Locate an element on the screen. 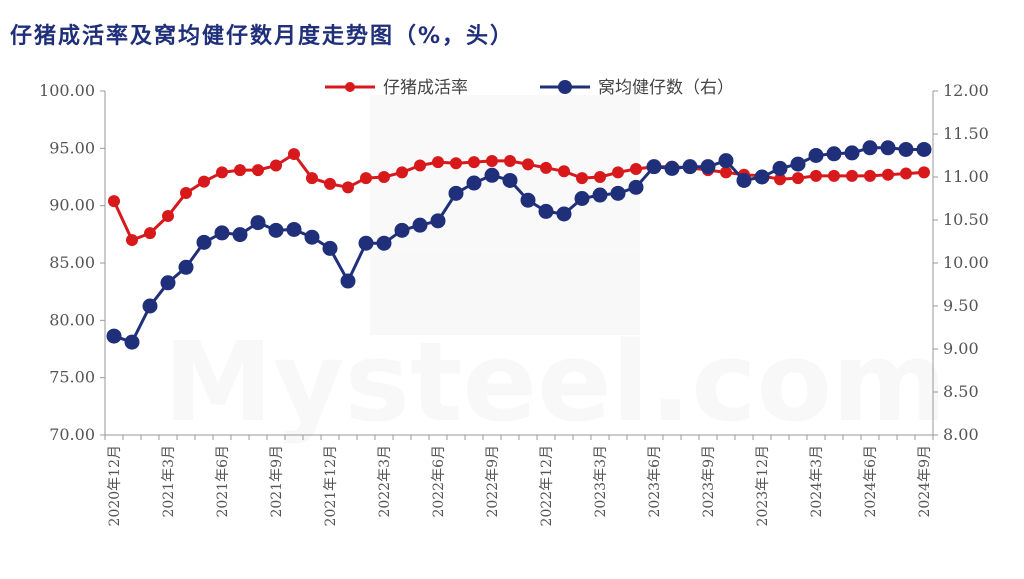 The image size is (1024, 579). legend-label: 仔猪成活率 is located at coordinates (425, 88).